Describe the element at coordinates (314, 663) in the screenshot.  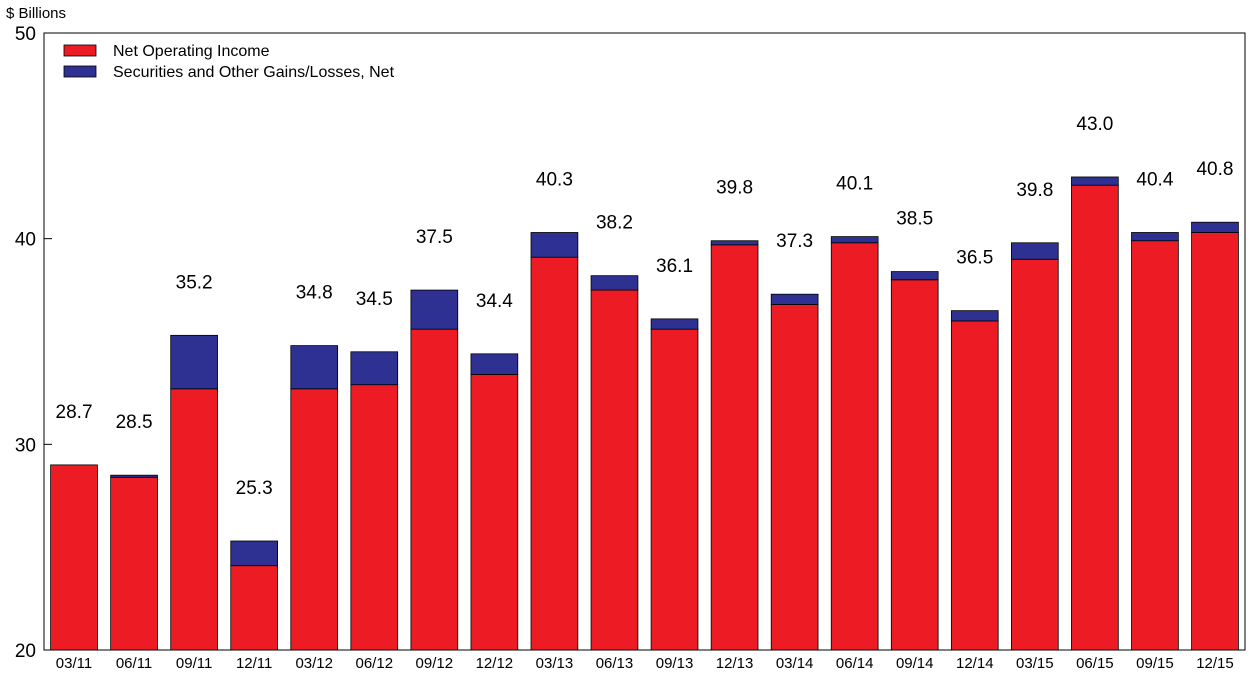
I see `x-tick-label: 03/12` at that location.